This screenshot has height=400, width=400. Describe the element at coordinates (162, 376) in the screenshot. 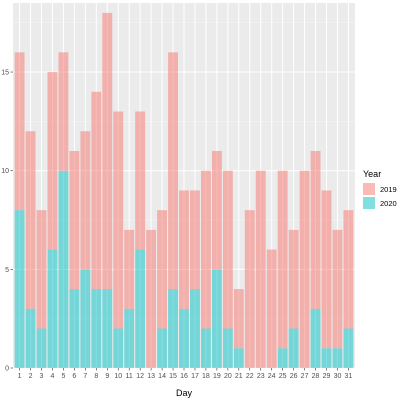

I see `x-tick-label: 14` at that location.